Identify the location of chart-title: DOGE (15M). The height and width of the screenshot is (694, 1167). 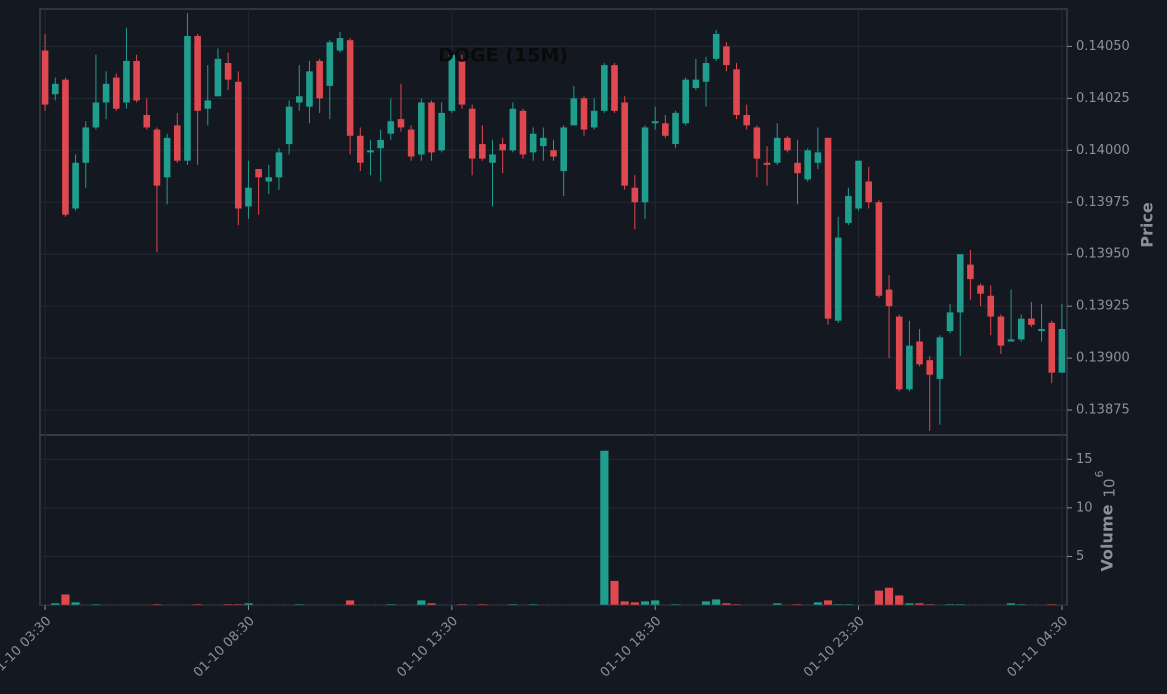
(503, 56).